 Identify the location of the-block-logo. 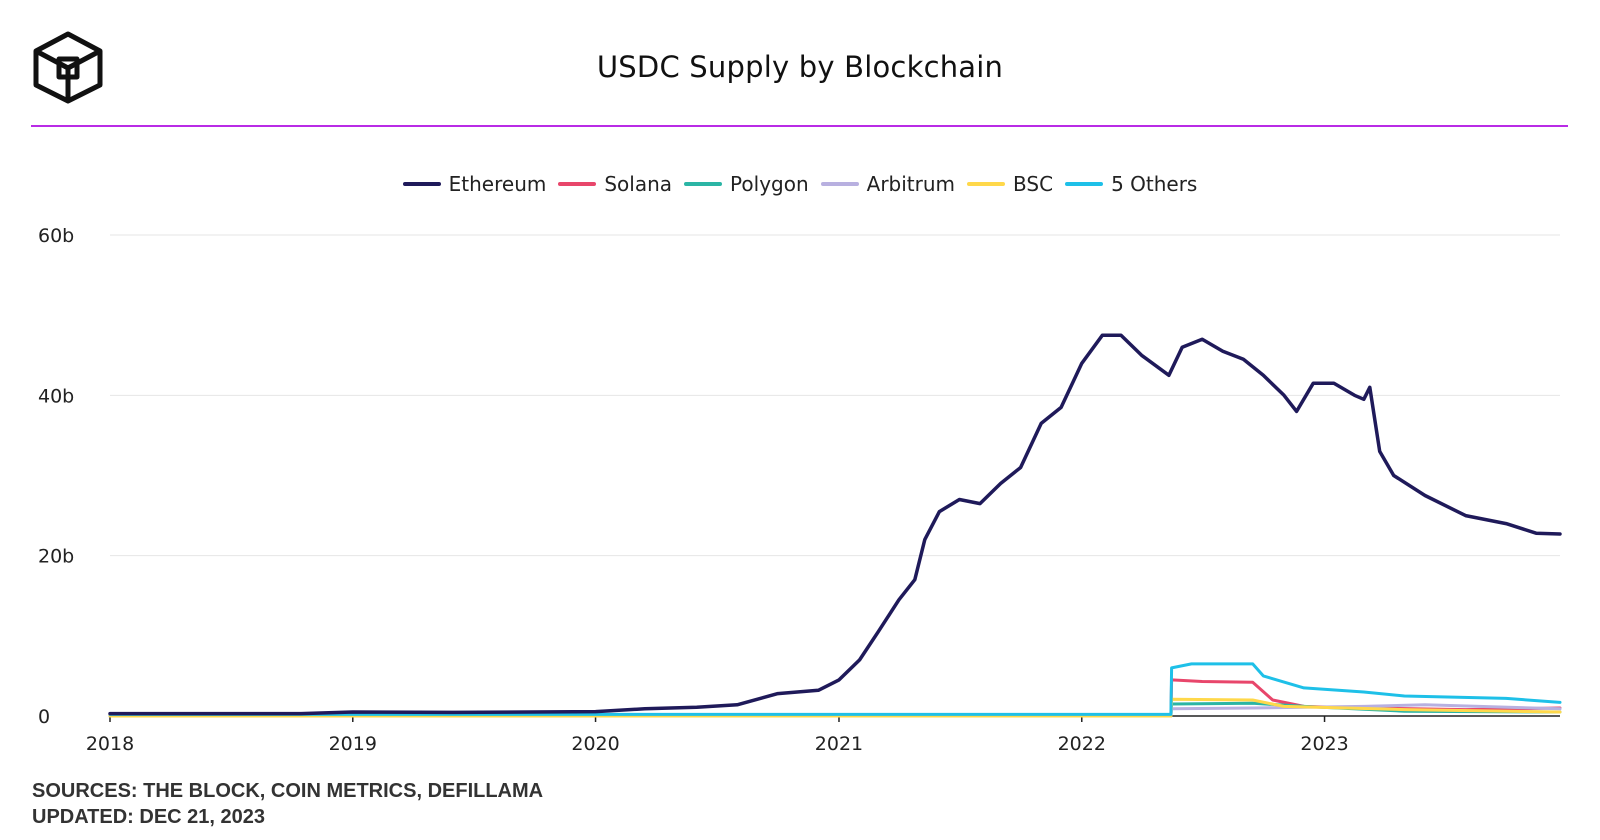
(68, 67).